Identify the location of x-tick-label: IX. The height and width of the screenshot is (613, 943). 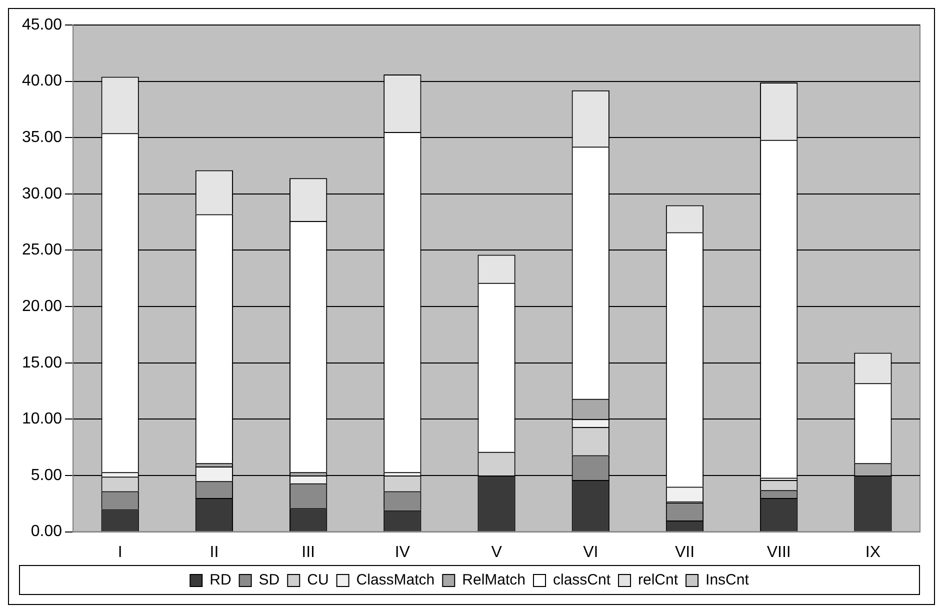
(873, 552).